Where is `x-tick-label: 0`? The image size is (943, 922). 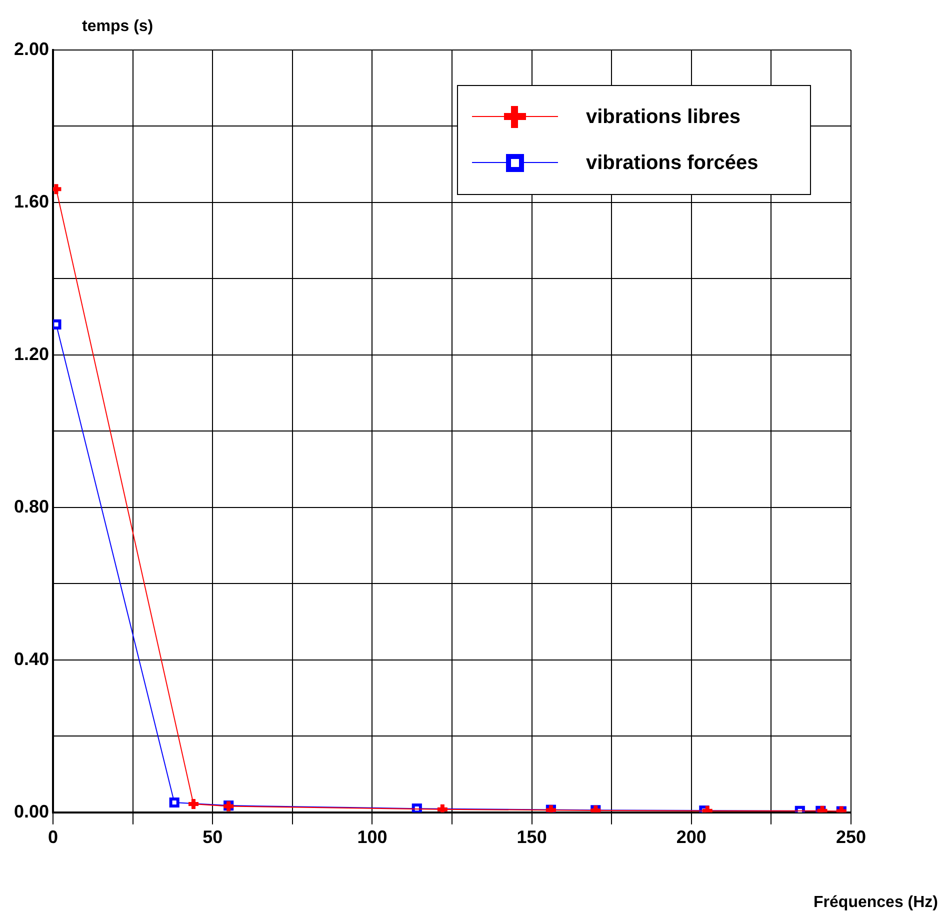
x-tick-label: 0 is located at coordinates (53, 837).